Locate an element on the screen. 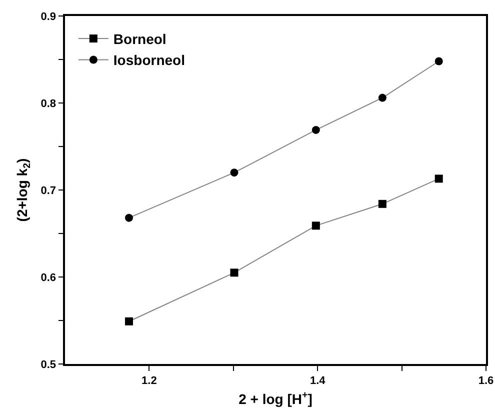 Image resolution: width=495 pixels, height=415 pixels. x-tick-label: 1.6 is located at coordinates (486, 380).